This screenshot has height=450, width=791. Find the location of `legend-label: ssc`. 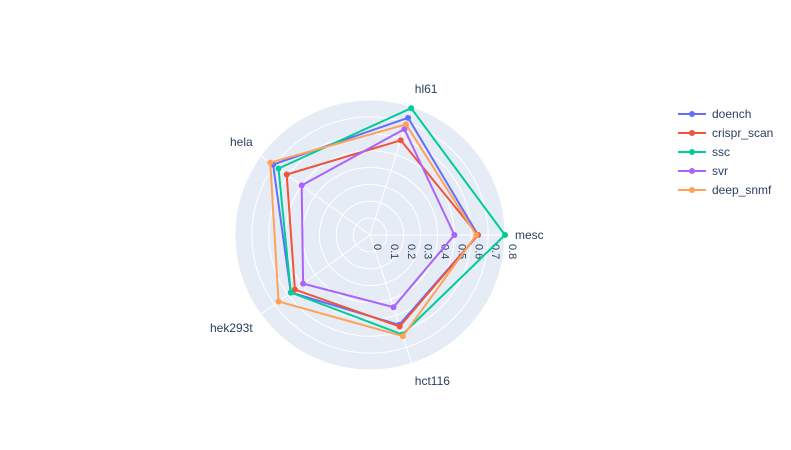

legend-label: ssc is located at coordinates (721, 152).